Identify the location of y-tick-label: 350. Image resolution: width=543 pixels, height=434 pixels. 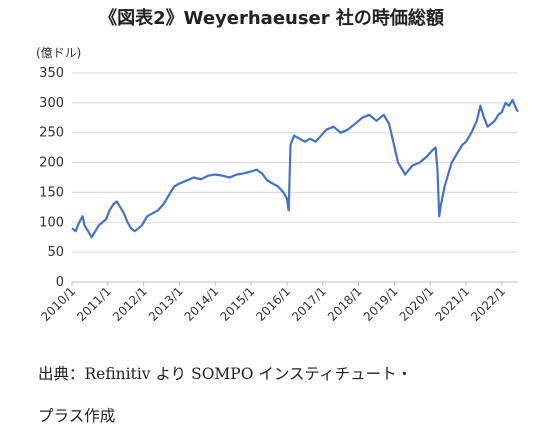
(51, 73).